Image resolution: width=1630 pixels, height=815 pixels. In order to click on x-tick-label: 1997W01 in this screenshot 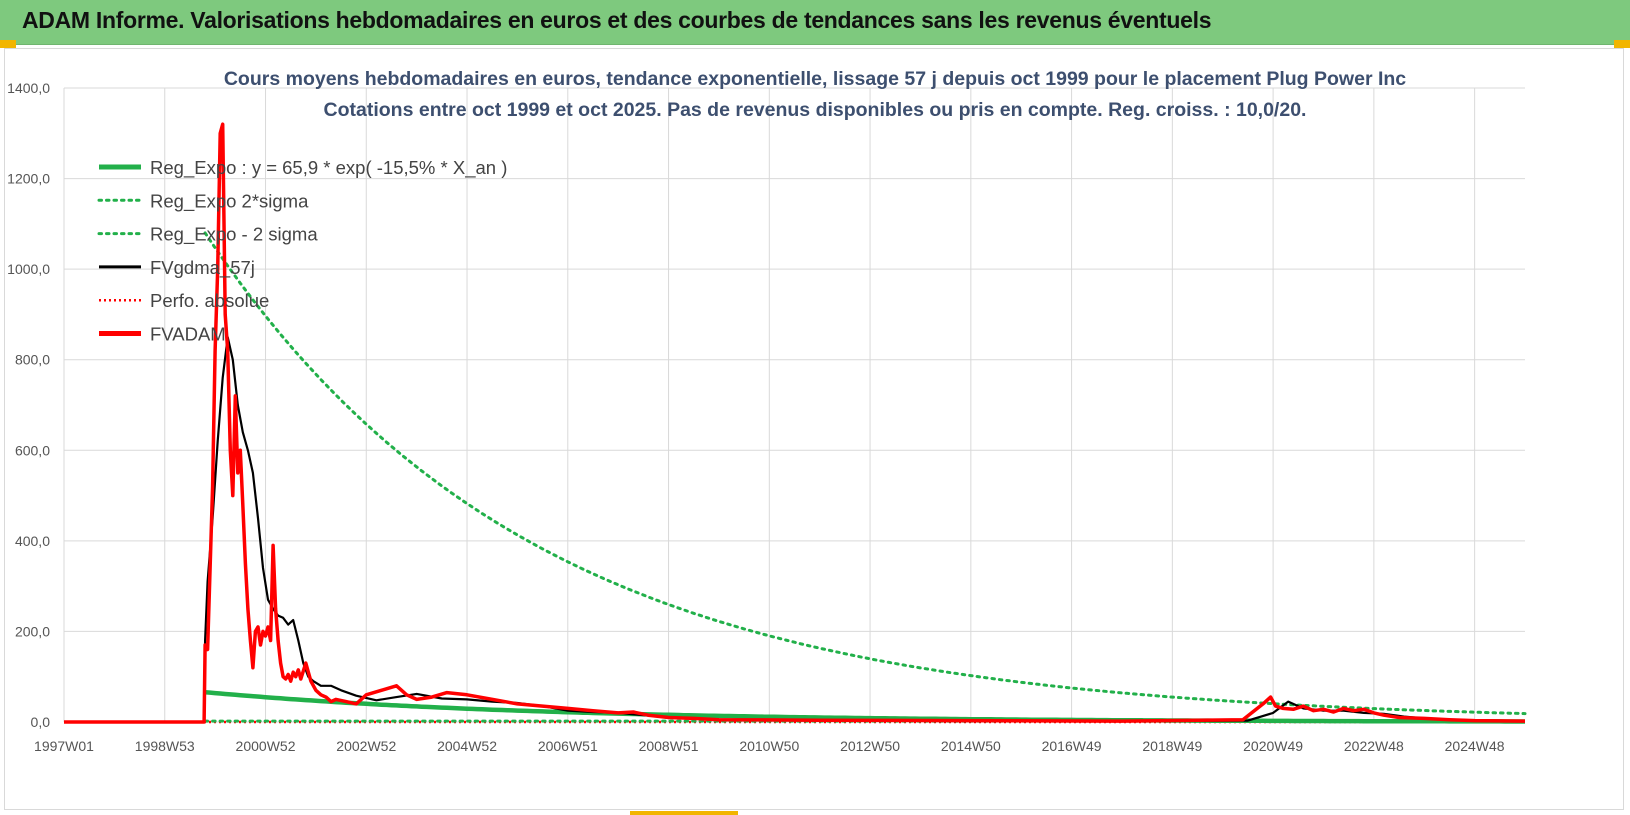, I will do `click(64, 746)`.